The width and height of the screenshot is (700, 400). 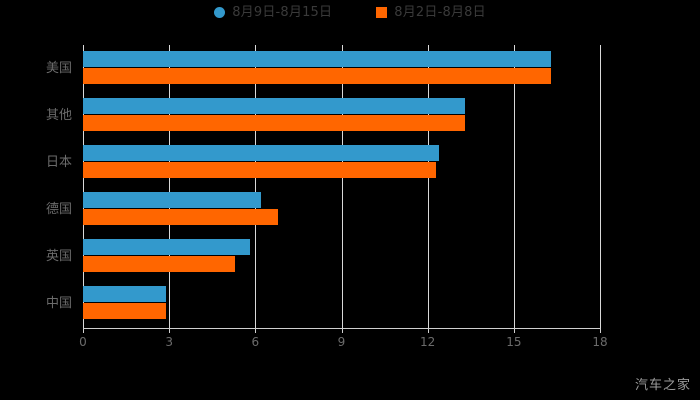 I want to click on category-label: 美国, so click(x=58, y=68).